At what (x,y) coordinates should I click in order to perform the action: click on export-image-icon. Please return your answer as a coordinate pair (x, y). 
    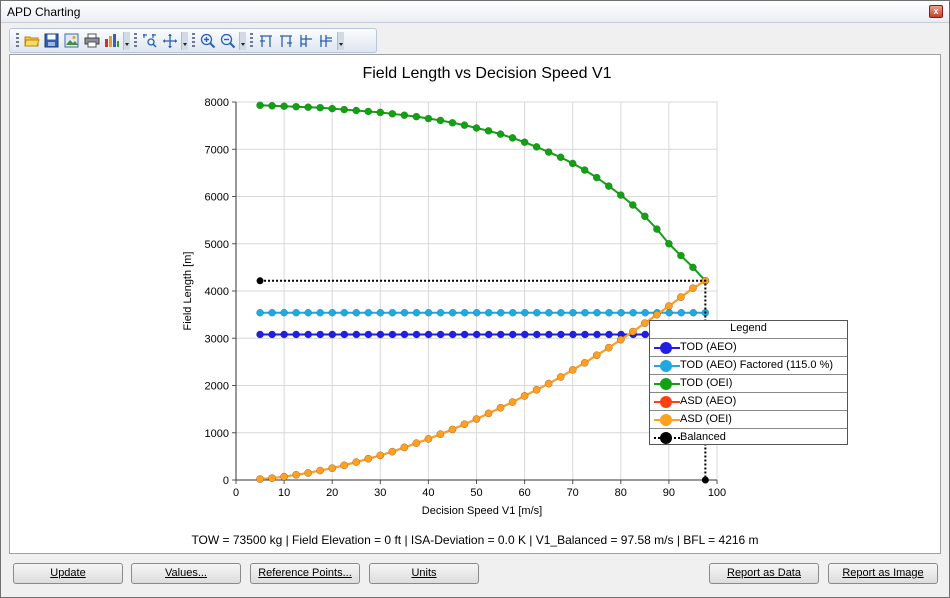
    Looking at the image, I should click on (71, 40).